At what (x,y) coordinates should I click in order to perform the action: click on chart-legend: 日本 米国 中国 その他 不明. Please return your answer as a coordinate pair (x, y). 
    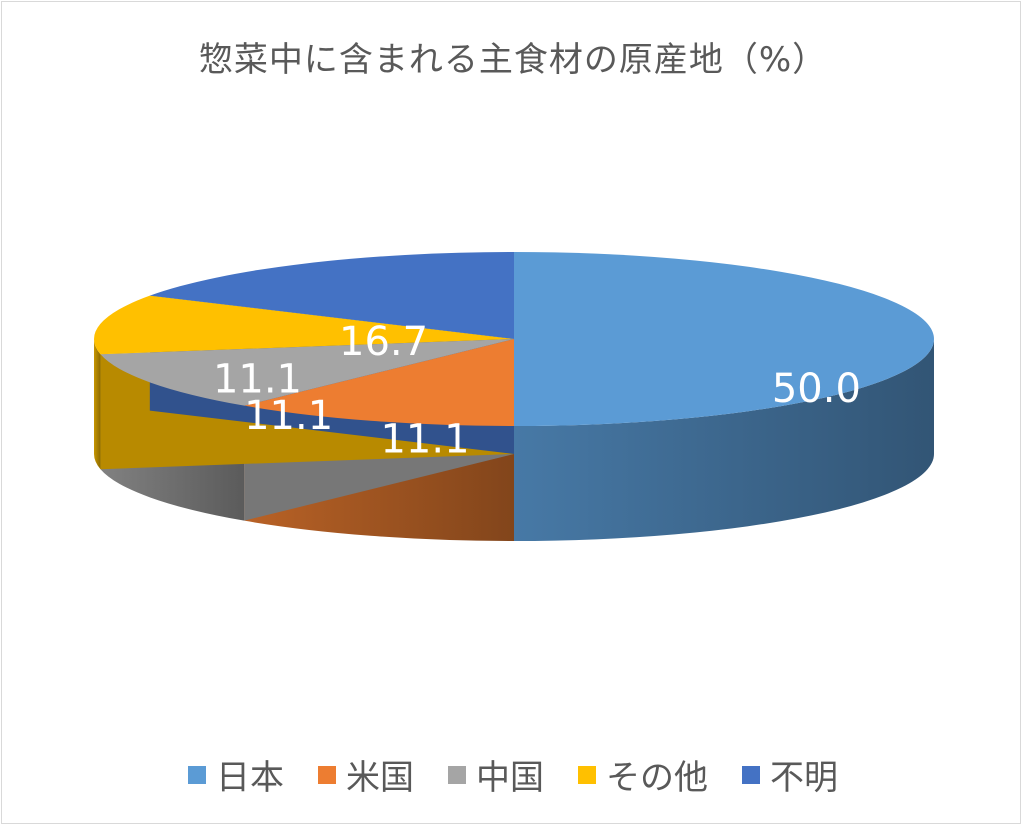
    Looking at the image, I should click on (513, 774).